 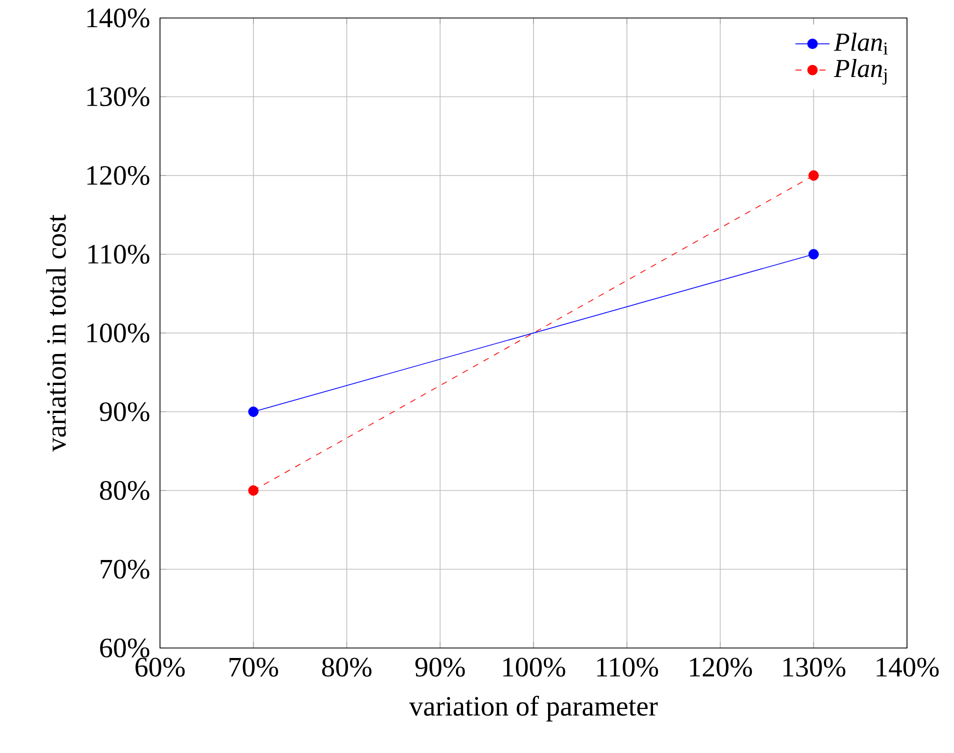 I want to click on y-tick-label: 120%, so click(x=118, y=175).